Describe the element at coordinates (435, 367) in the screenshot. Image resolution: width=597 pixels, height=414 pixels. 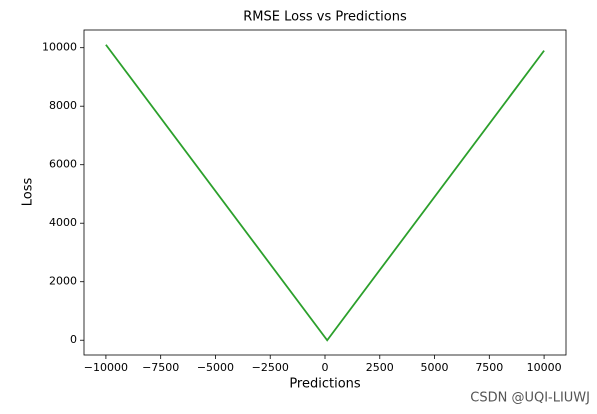
I see `x-tick-label: 5000` at that location.